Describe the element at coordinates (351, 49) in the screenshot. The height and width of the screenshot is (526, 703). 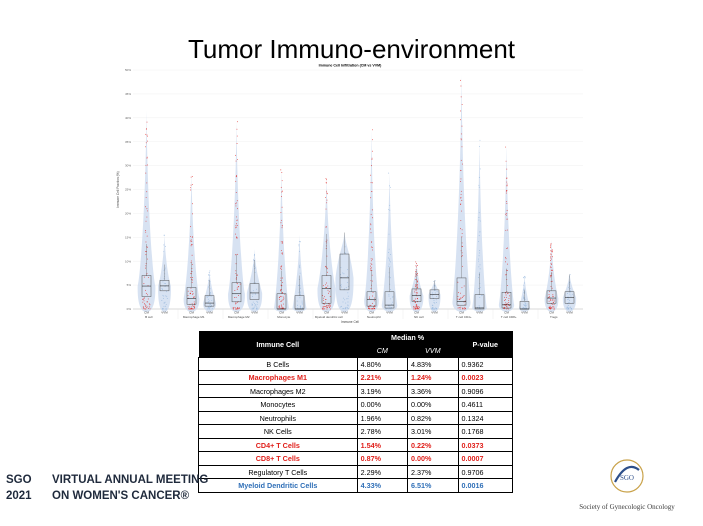
I see `slide-title: Tumor Immuno-environment` at that location.